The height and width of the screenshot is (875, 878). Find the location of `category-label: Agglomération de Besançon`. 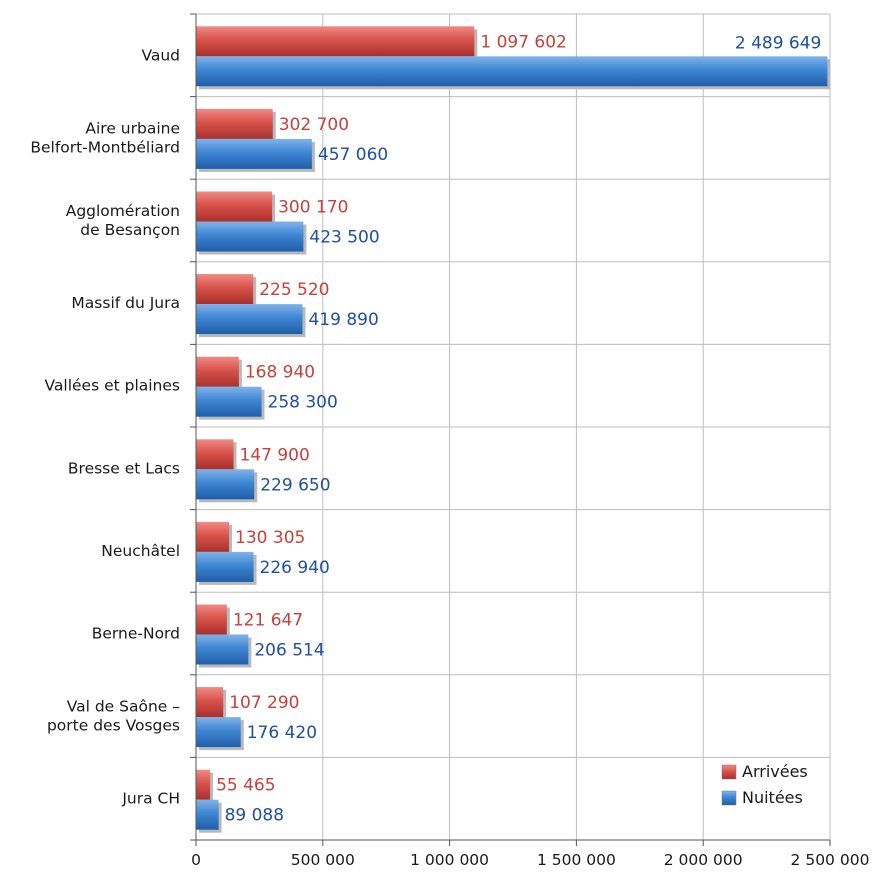

category-label: Agglomération de Besançon is located at coordinates (123, 220).